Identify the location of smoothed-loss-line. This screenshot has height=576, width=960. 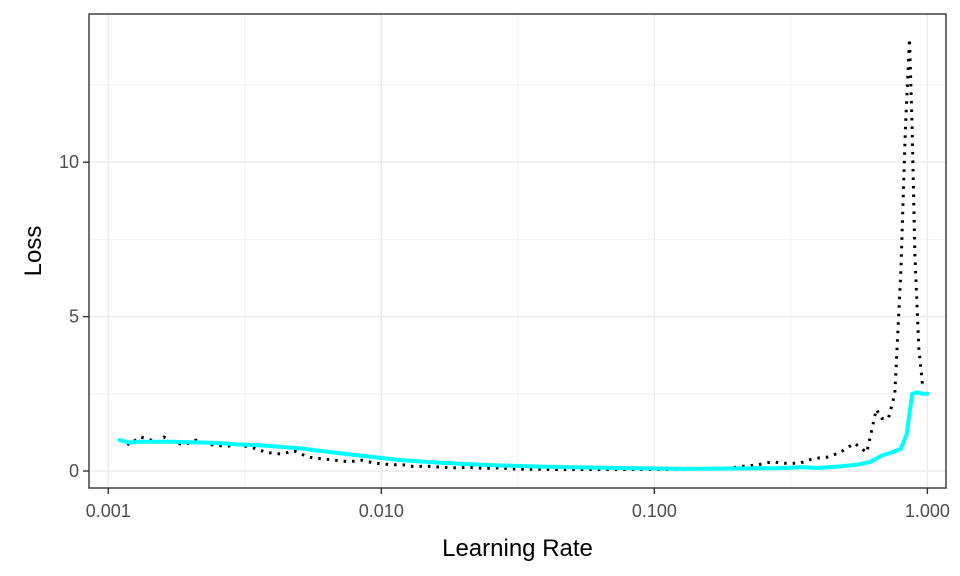
(523, 430).